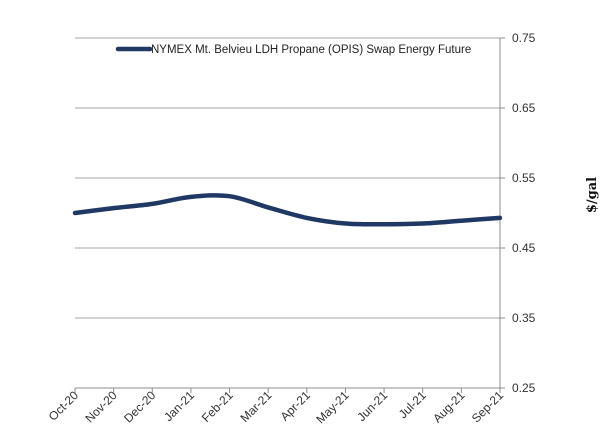  I want to click on x-tick-label: Oct-20, so click(64, 406).